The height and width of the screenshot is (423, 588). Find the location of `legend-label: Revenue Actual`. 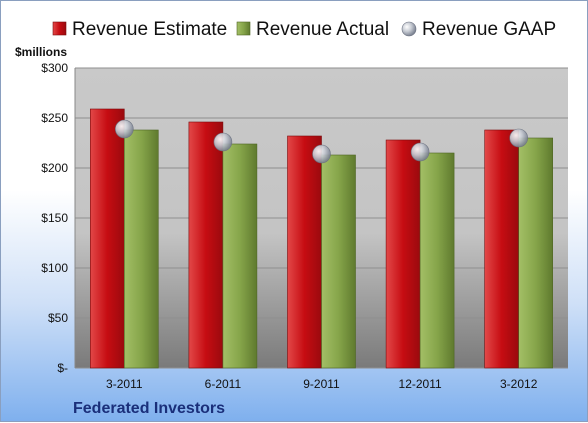

legend-label: Revenue Actual is located at coordinates (322, 29).